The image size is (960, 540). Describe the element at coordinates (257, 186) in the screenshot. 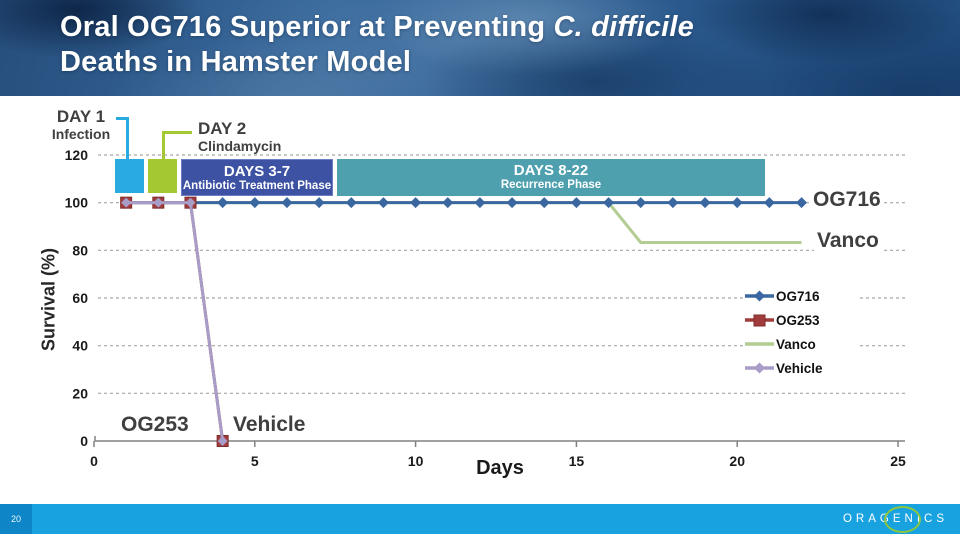

I see `phase-treatment-subtitle: Antibiotic Treatment Phase` at that location.